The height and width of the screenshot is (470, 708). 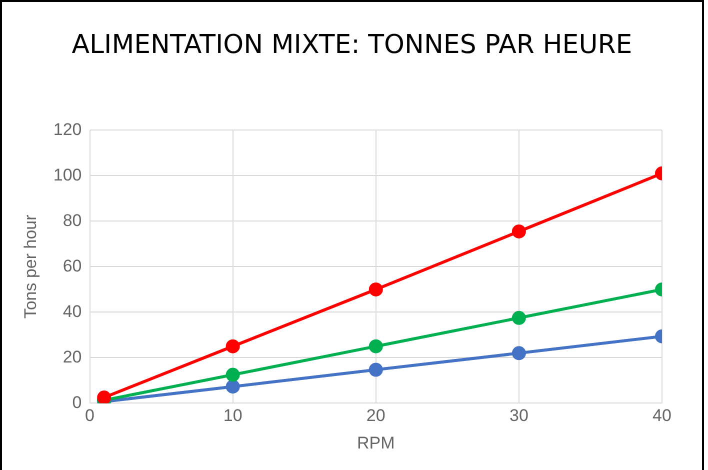 I want to click on y-tick-label: 100, so click(x=67, y=174).